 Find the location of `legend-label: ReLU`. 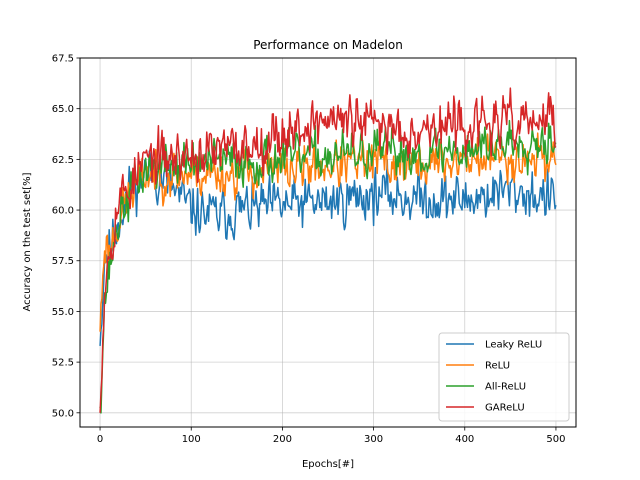

legend-label: ReLU is located at coordinates (497, 366).